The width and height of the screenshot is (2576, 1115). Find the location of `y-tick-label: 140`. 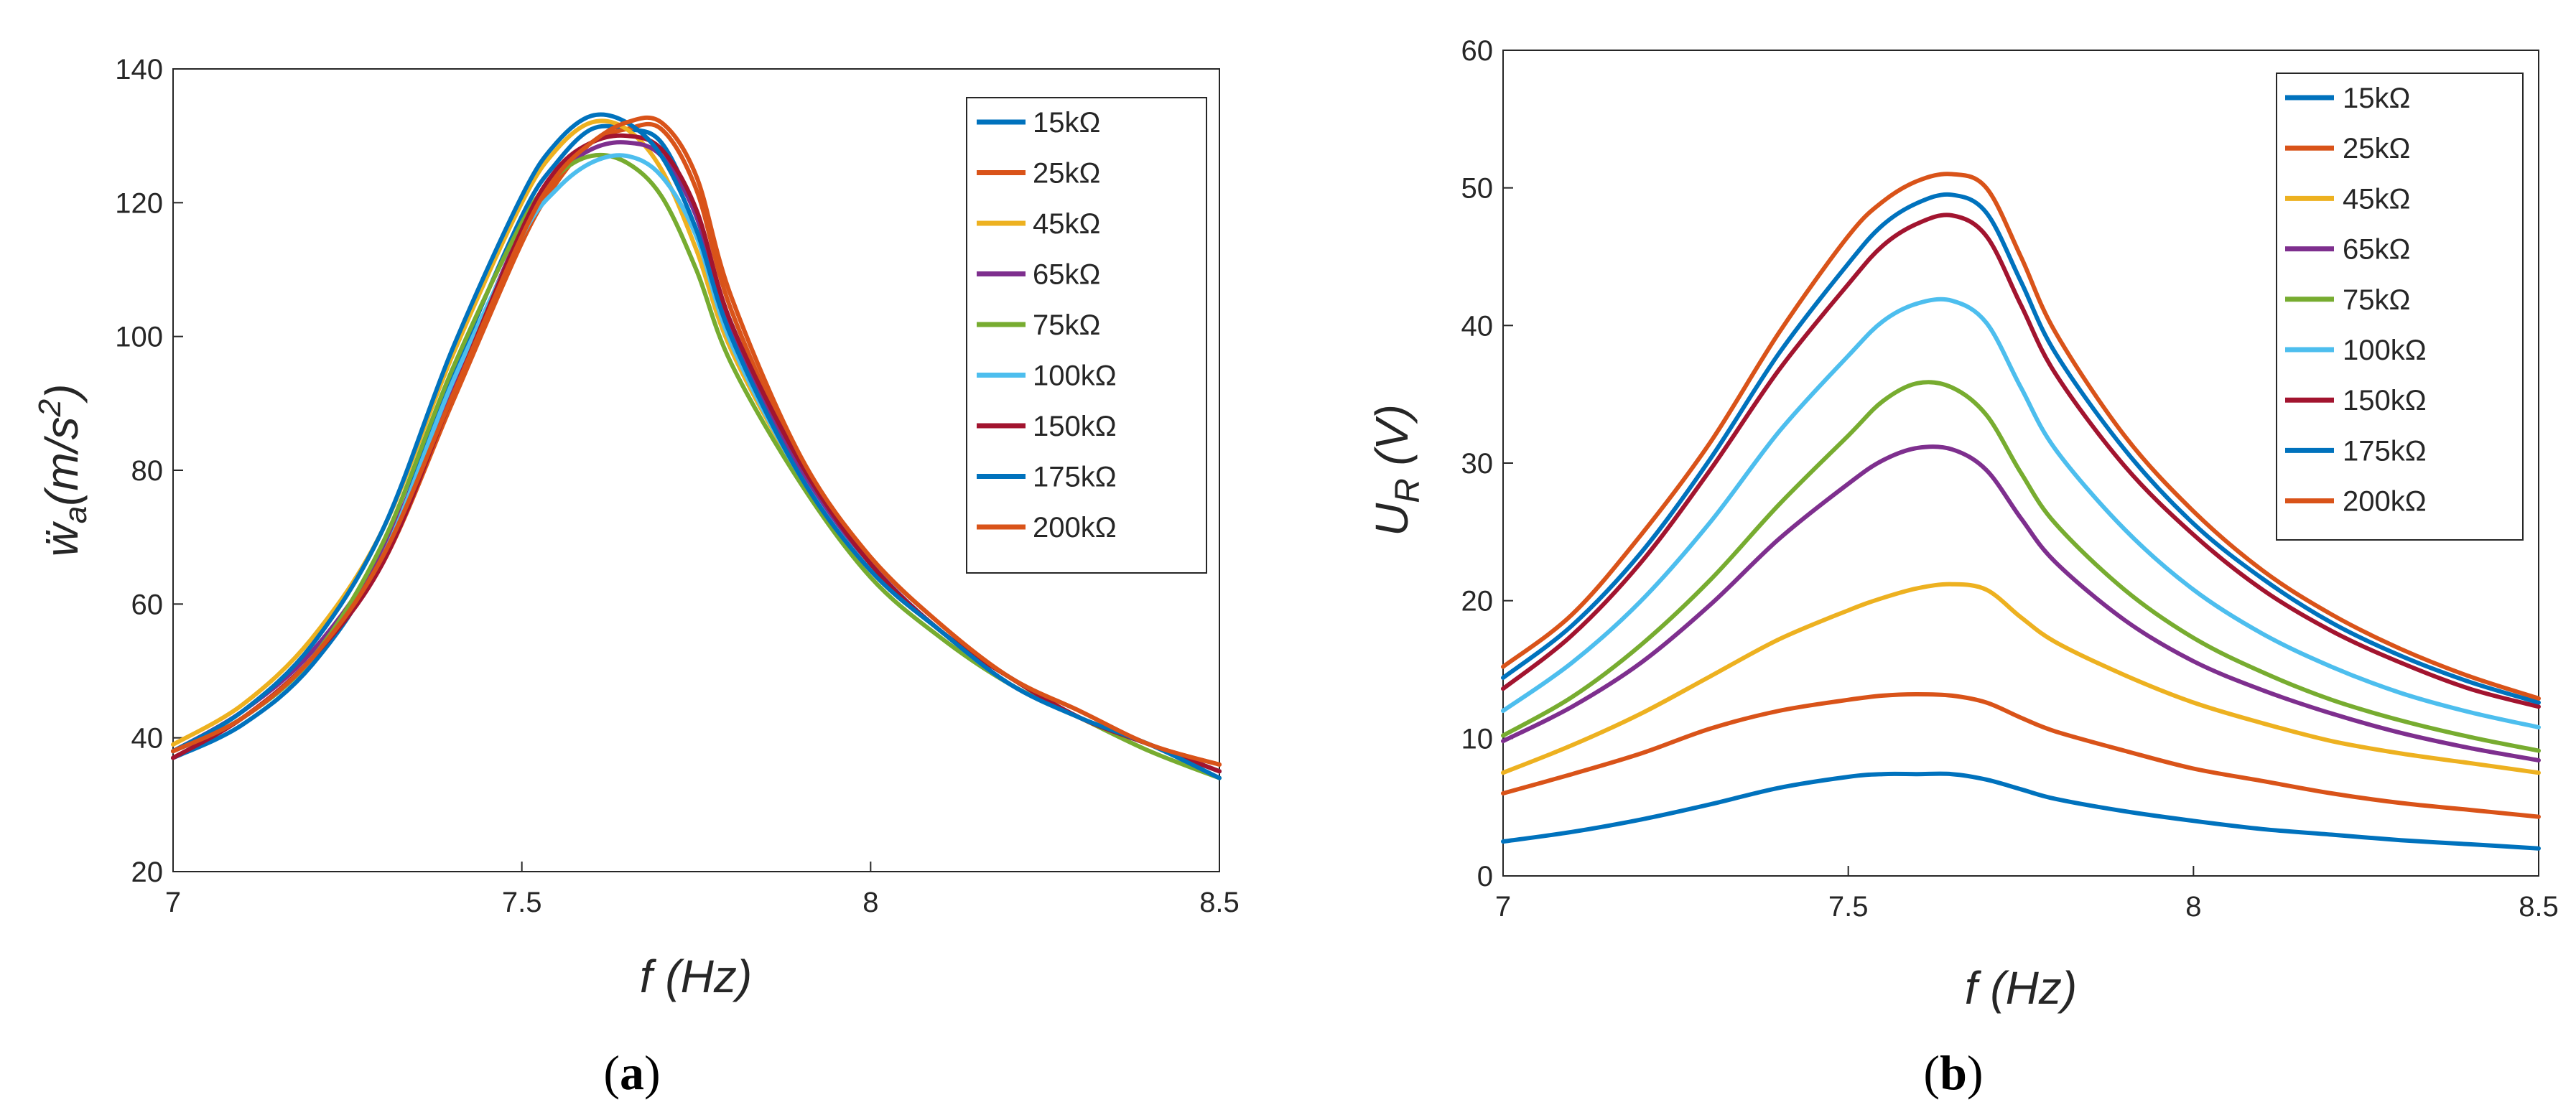

y-tick-label: 140 is located at coordinates (139, 69).